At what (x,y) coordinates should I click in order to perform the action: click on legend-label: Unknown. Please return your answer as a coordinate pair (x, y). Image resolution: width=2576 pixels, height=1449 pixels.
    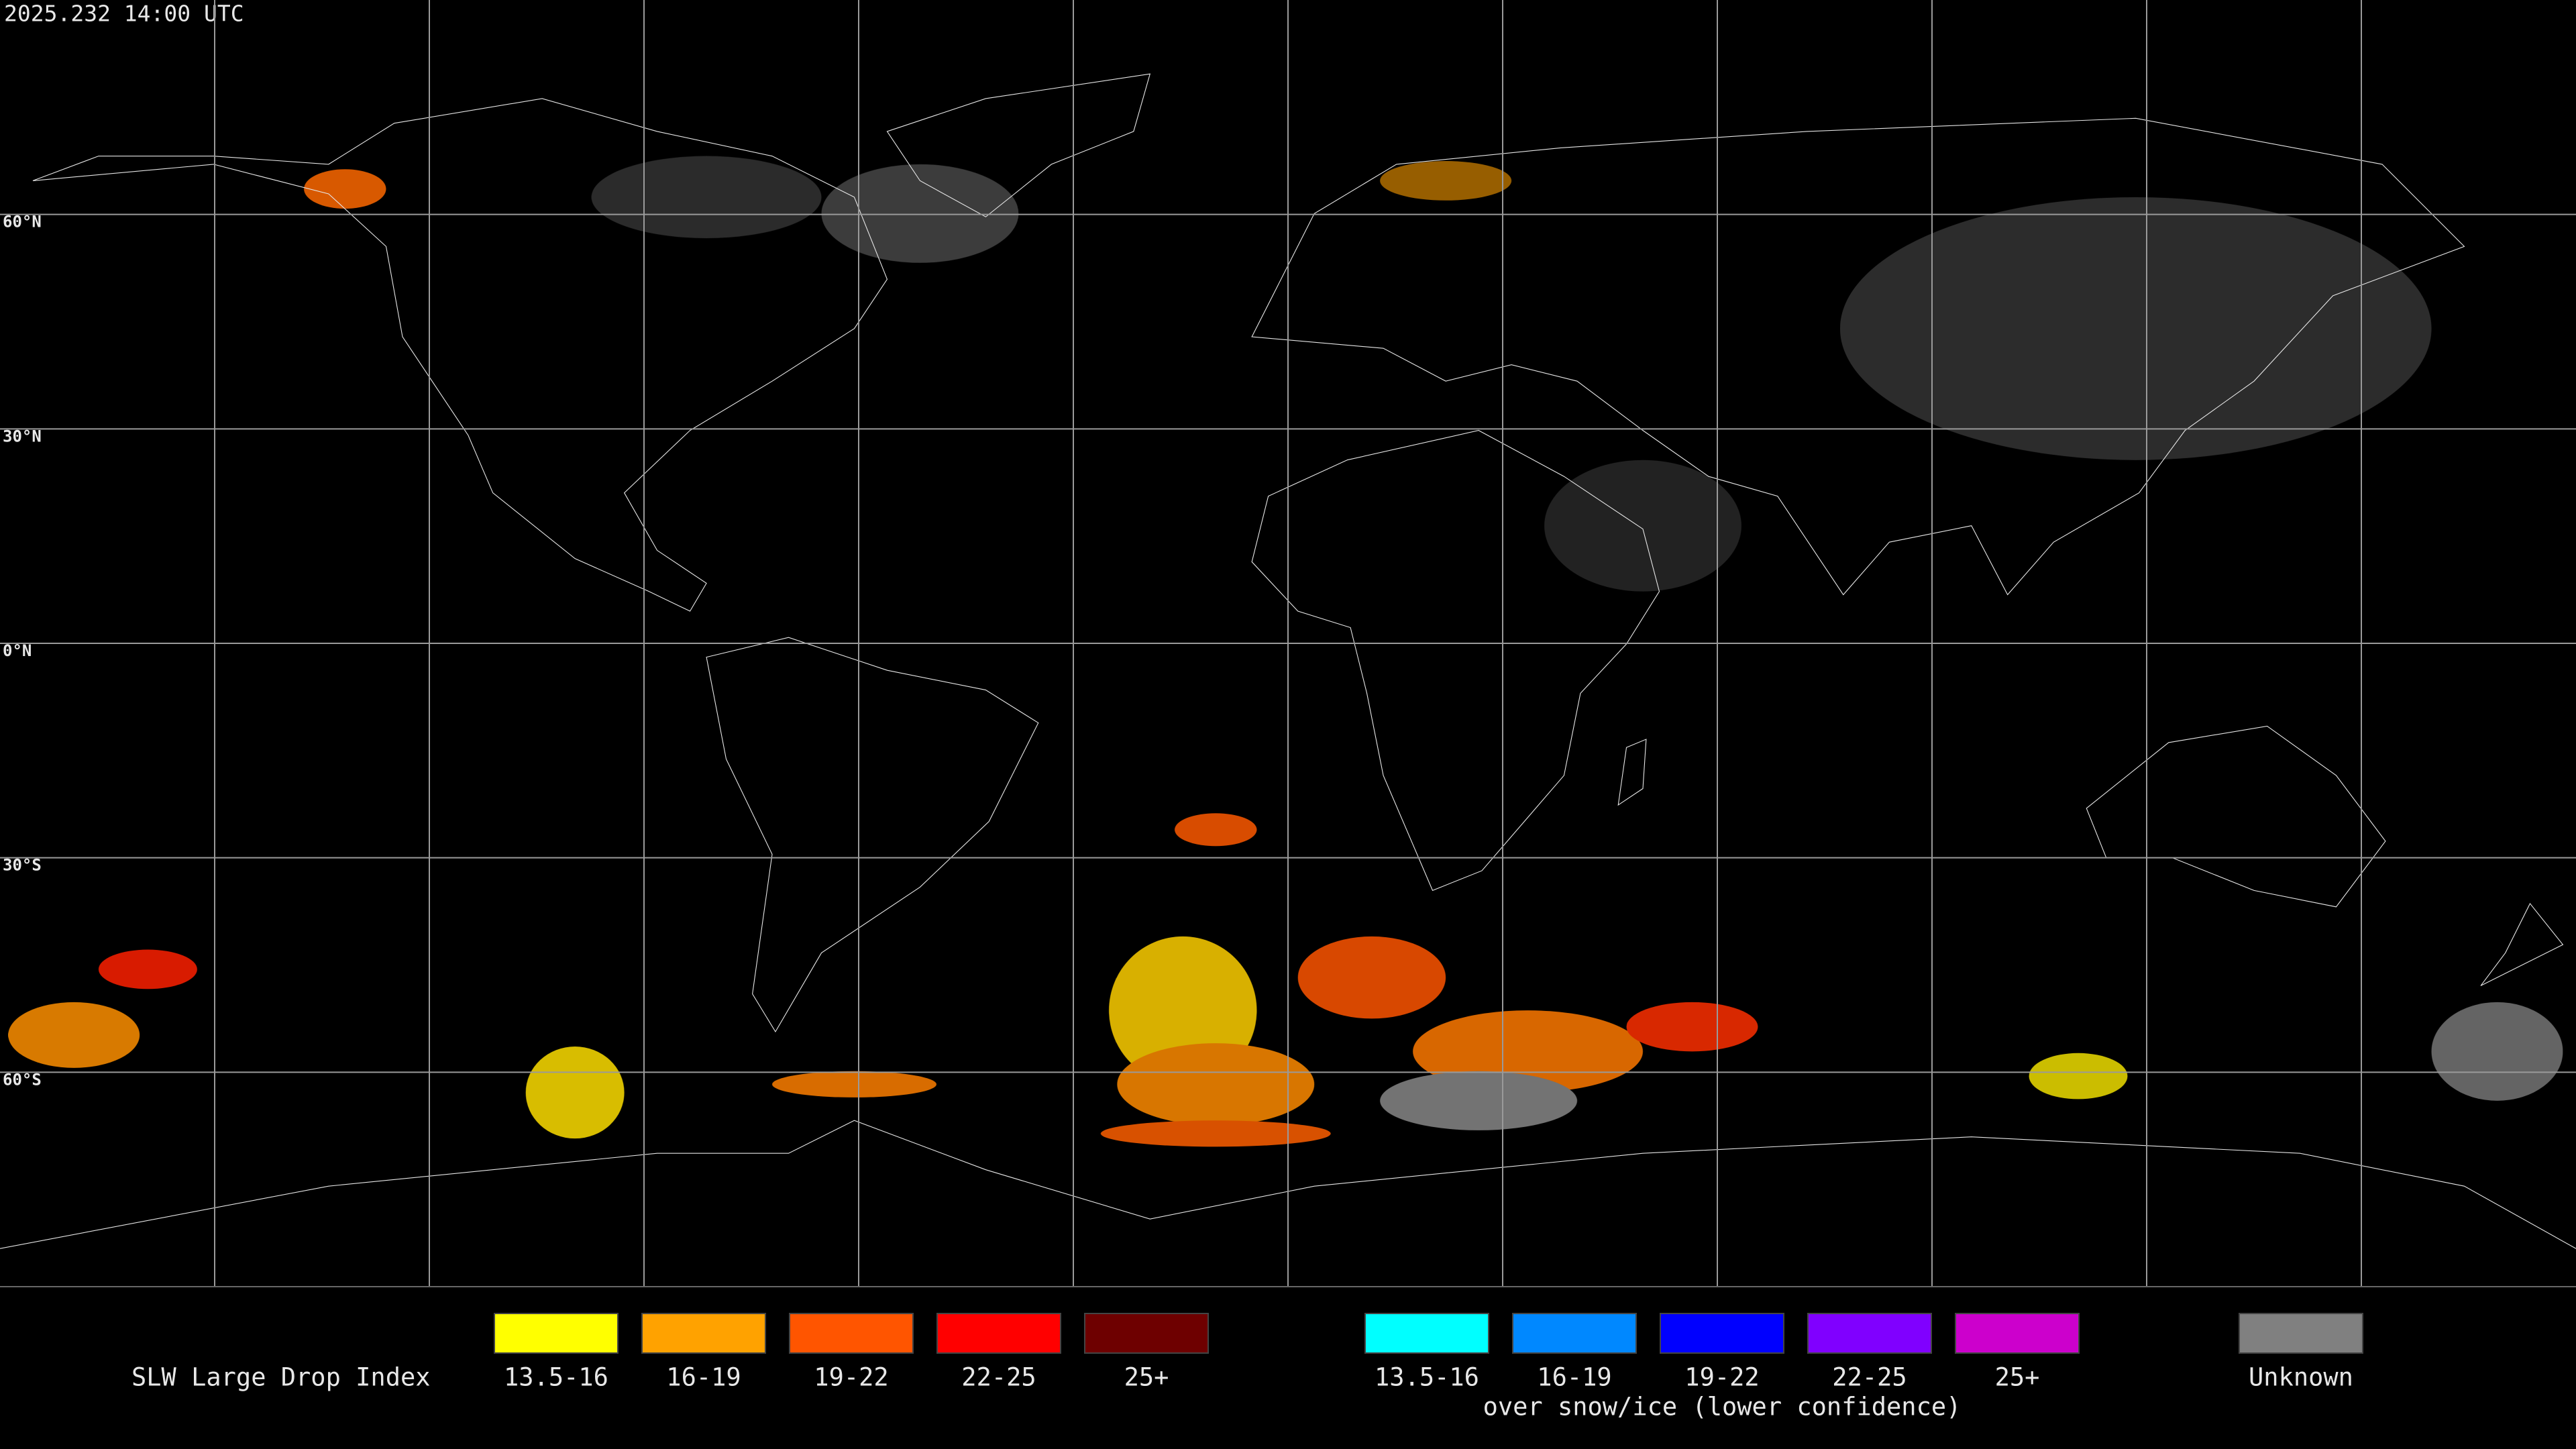
    Looking at the image, I should click on (2301, 1377).